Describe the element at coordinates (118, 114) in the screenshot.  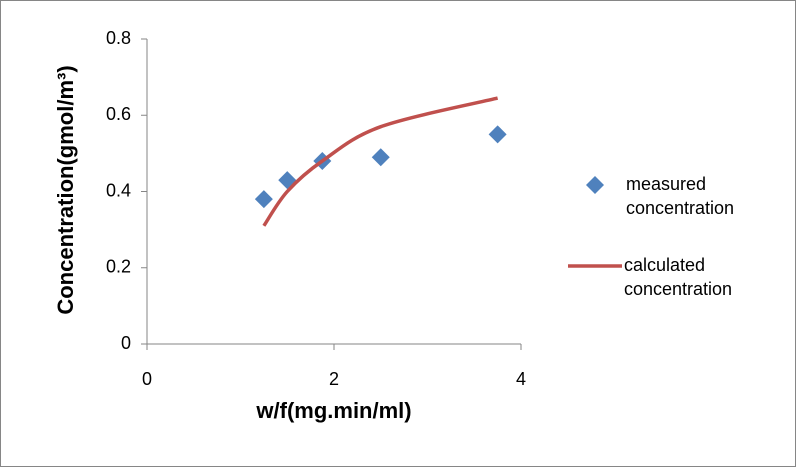
I see `y-tick-label: 0.6` at that location.